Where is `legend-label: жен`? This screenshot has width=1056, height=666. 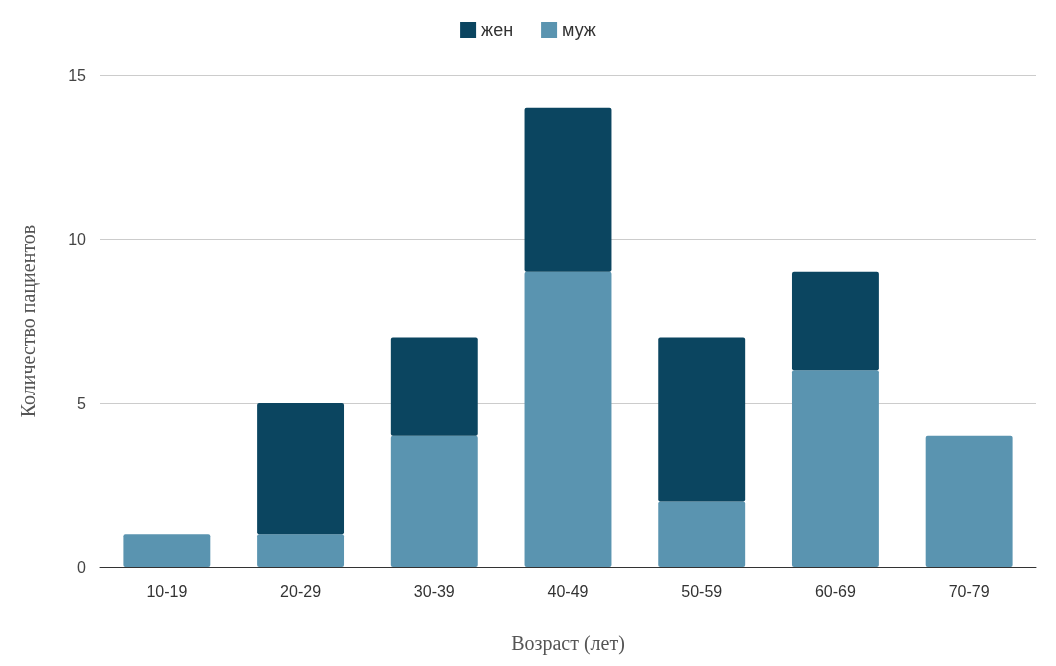 legend-label: жен is located at coordinates (497, 30).